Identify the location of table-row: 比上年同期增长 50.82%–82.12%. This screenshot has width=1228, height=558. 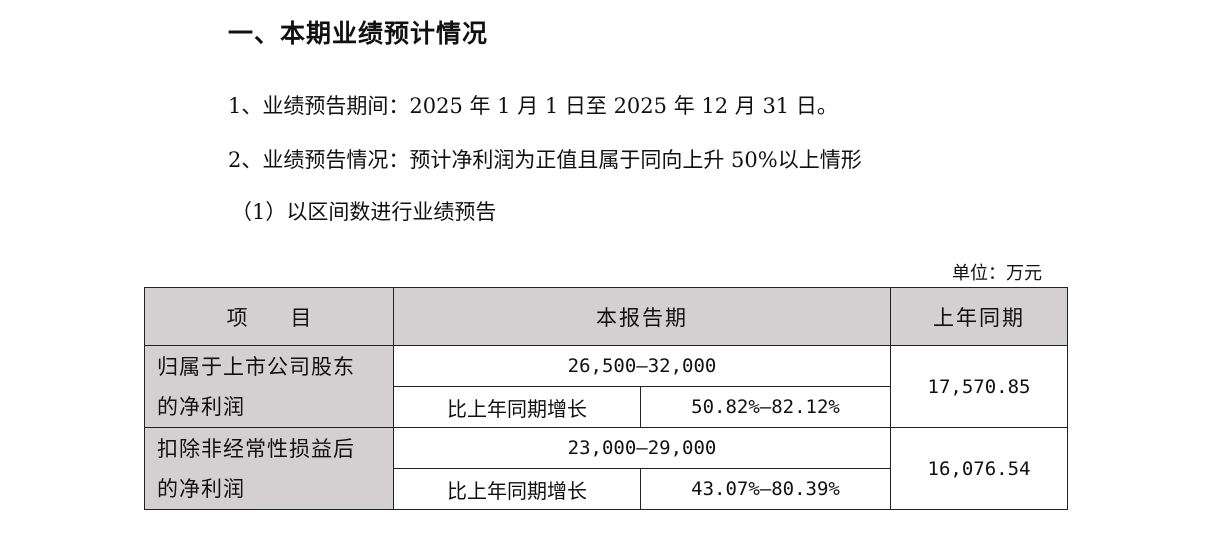
(606, 407).